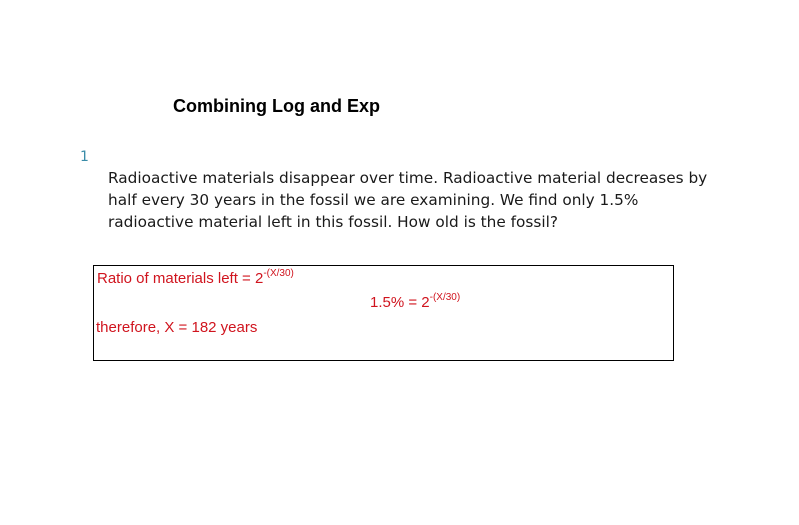 This screenshot has height=525, width=799. Describe the element at coordinates (177, 327) in the screenshot. I see `answer-line-result: therefore, X = 182 years` at that location.